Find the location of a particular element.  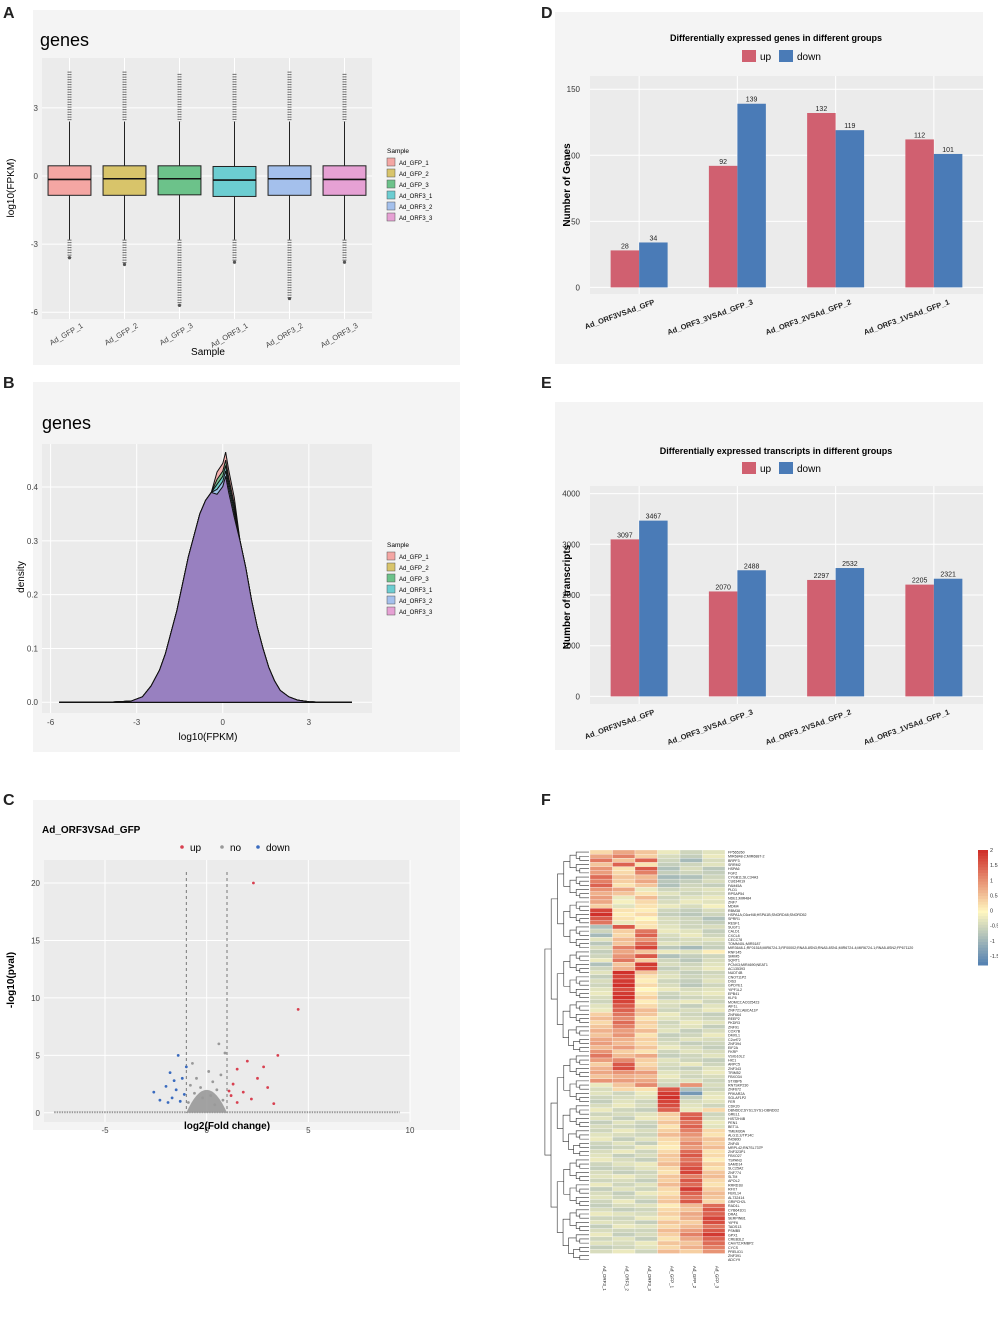

row-label: MOMC2;AC025423 is located at coordinates (743, 1002).